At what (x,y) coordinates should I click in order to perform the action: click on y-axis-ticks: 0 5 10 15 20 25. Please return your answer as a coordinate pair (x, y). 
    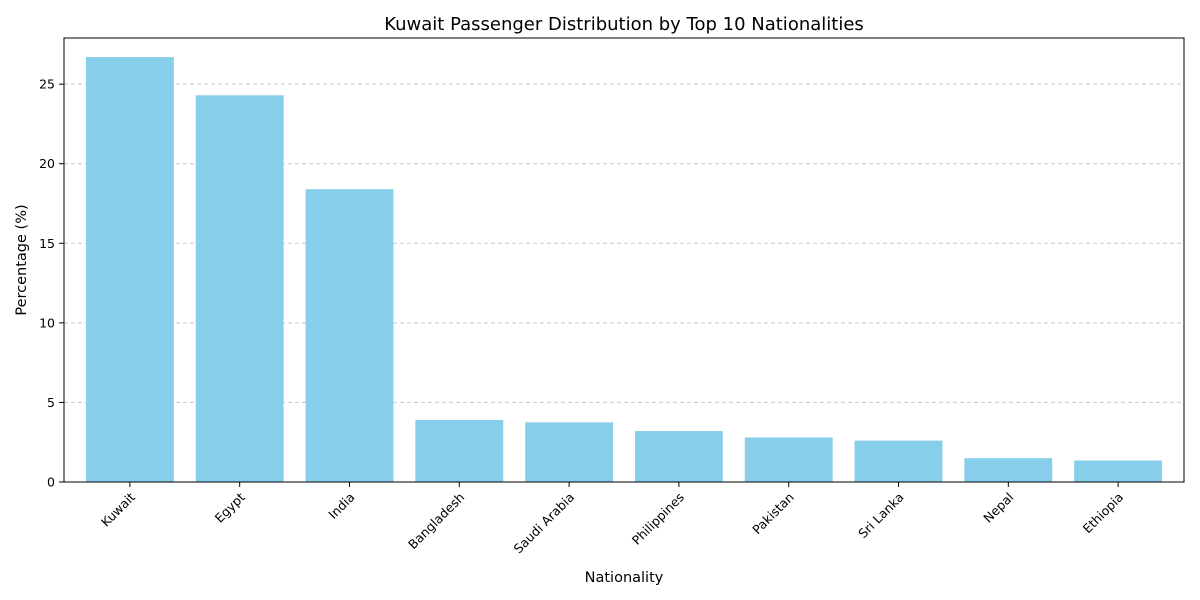
    Looking at the image, I should click on (51, 283).